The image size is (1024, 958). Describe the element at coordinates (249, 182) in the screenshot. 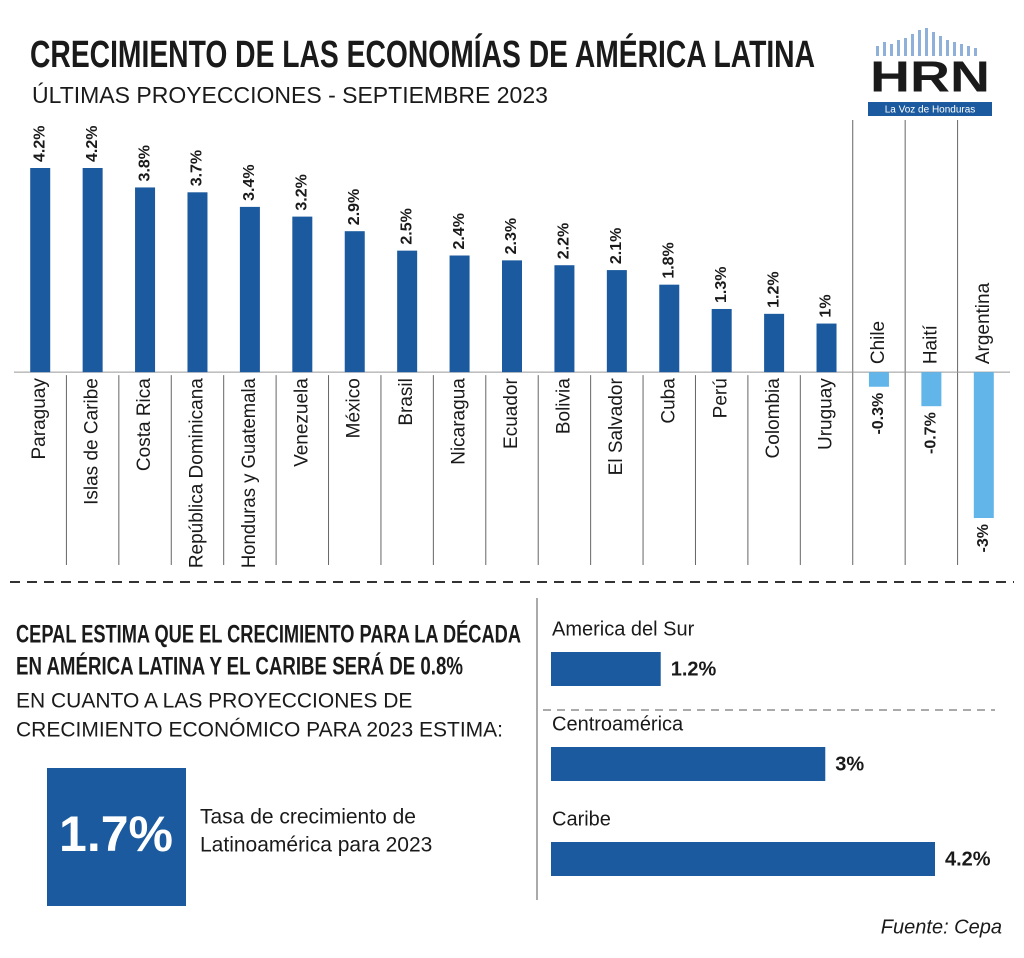

I see `value-label: 3.4%` at that location.